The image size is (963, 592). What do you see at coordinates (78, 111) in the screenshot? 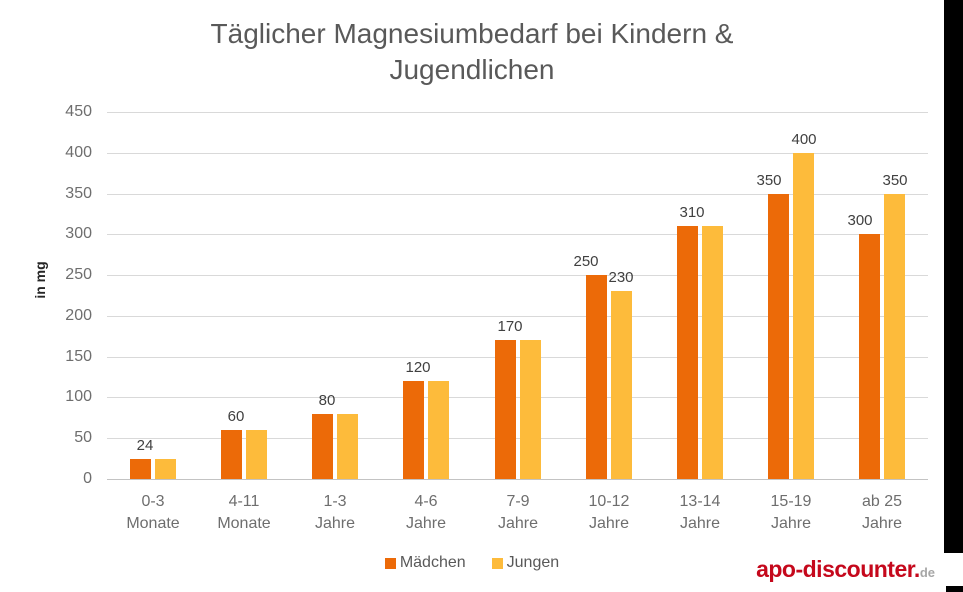
I see `y-axis-tick-label: 450` at bounding box center [78, 111].